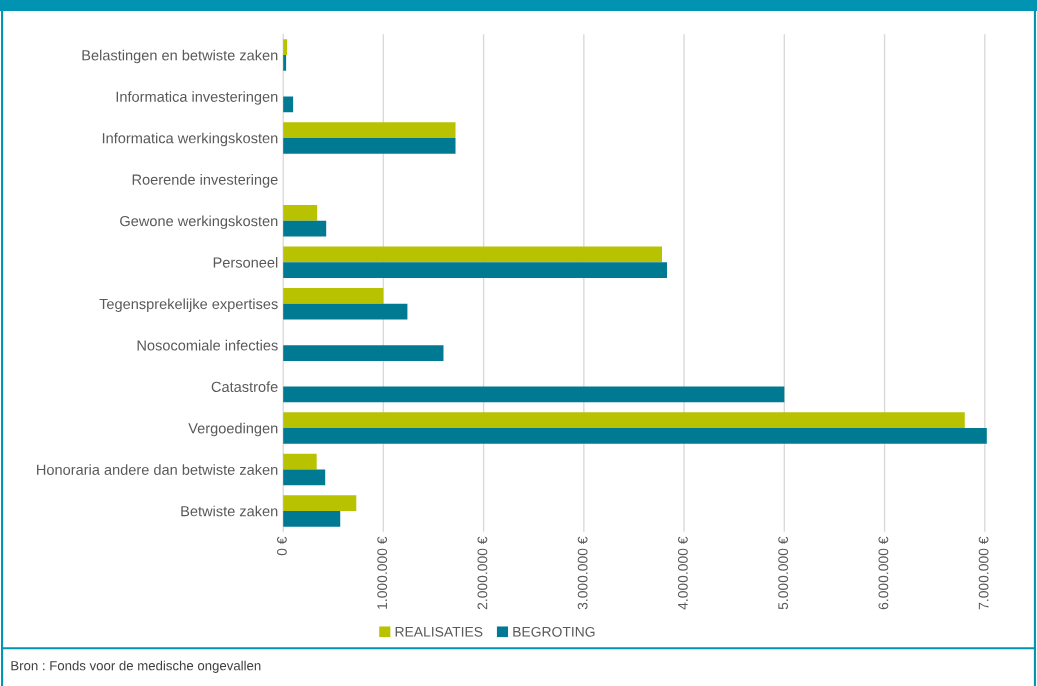 The height and width of the screenshot is (686, 1037). What do you see at coordinates (883, 573) in the screenshot?
I see `x-tick-label: 6.000.000 €` at bounding box center [883, 573].